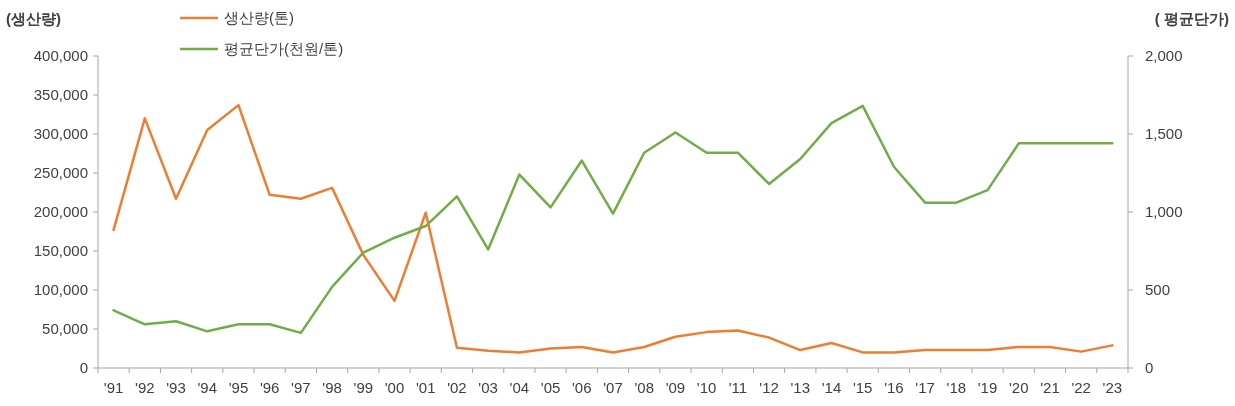  Describe the element at coordinates (800, 387) in the screenshot. I see `x-tick-label: '13` at that location.